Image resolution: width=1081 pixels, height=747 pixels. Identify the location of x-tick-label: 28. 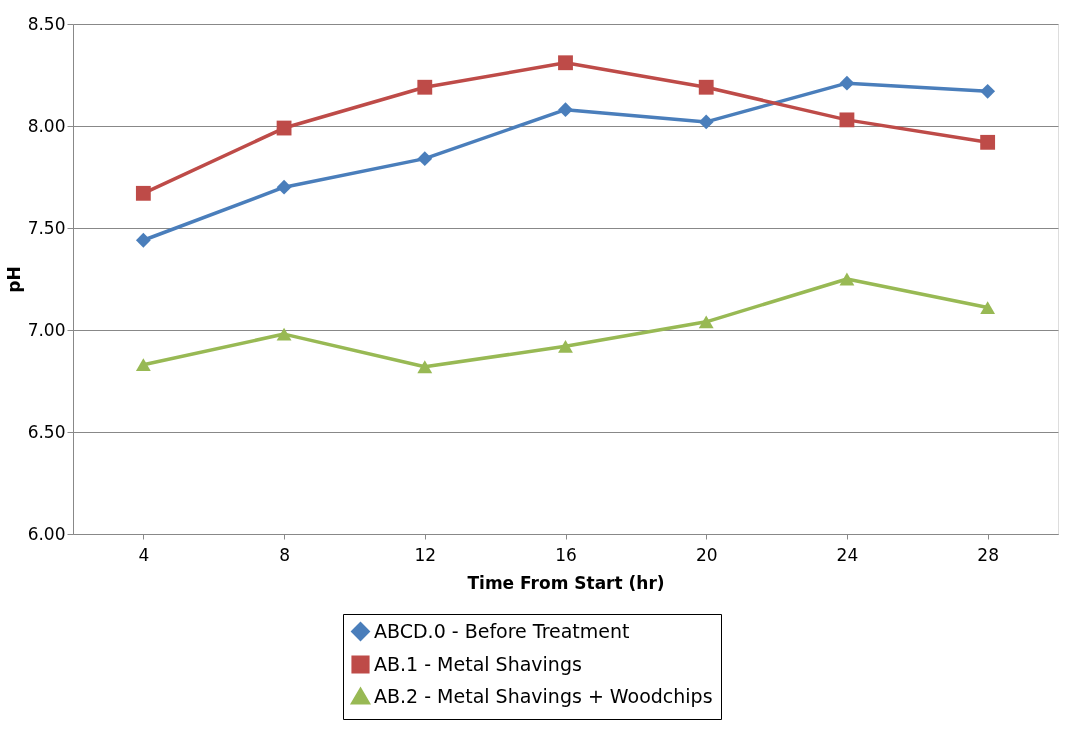
(988, 554).